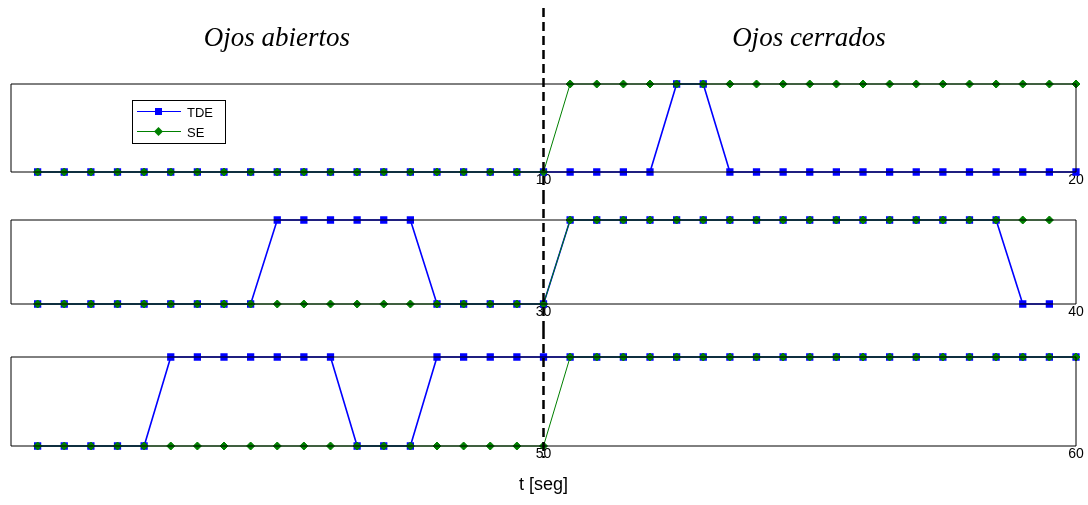  I want to click on text: Ojos abiertos, so click(277, 37).